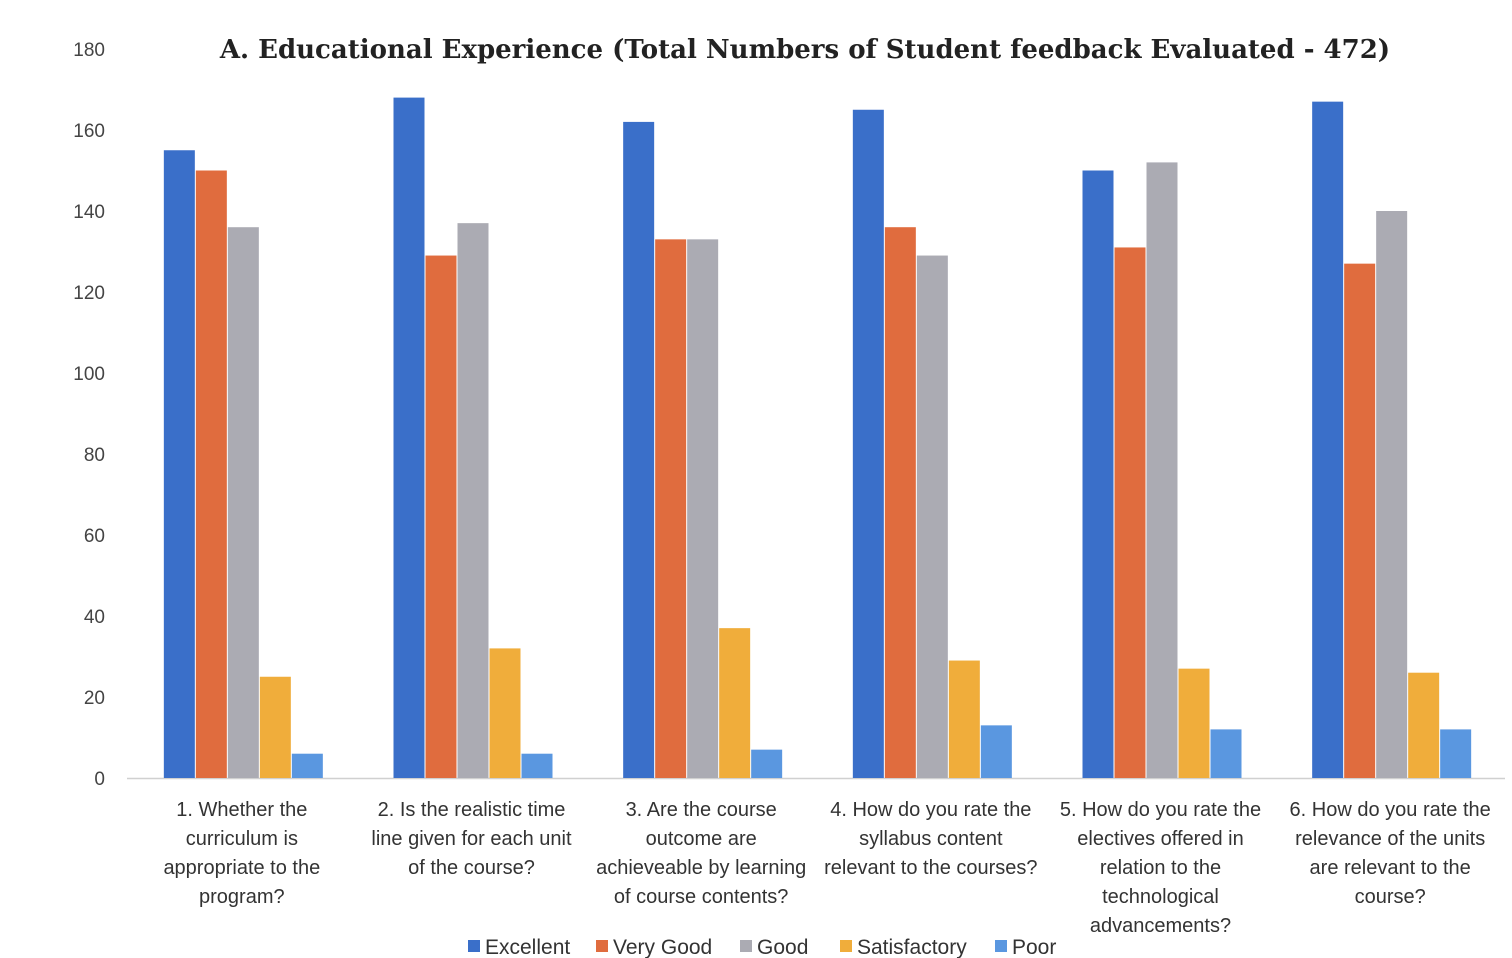  What do you see at coordinates (89, 131) in the screenshot?
I see `y-tick-label: 160` at bounding box center [89, 131].